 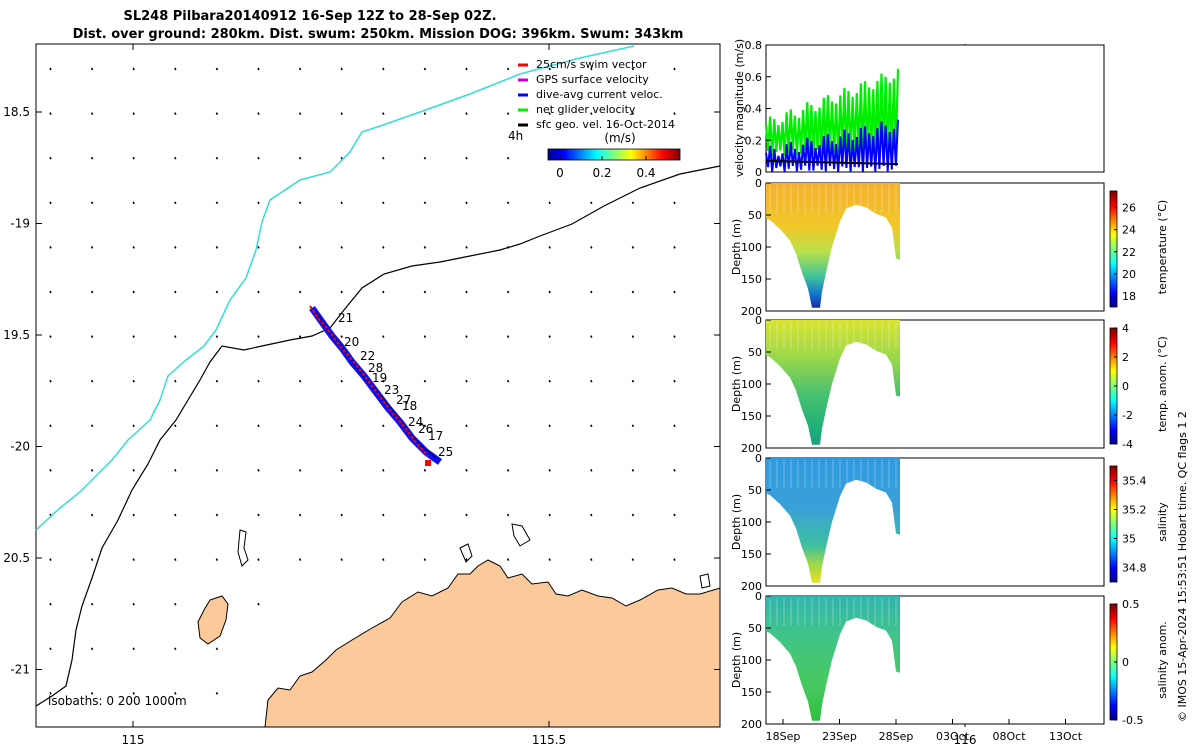 What do you see at coordinates (832, 162) in the screenshot?
I see `series-sfc-geo-velocity` at bounding box center [832, 162].